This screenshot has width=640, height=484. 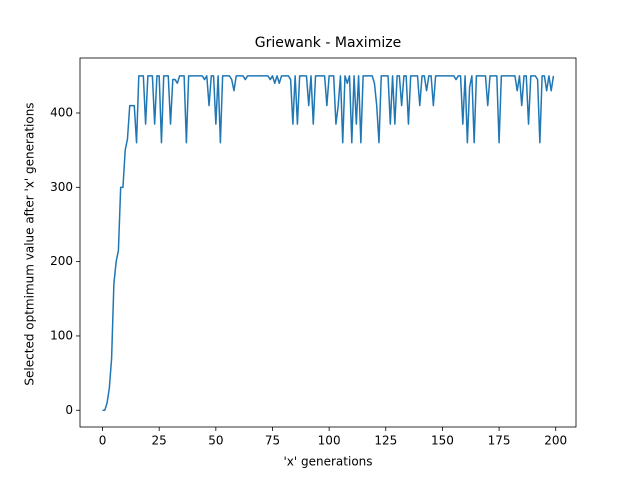 What do you see at coordinates (329, 441) in the screenshot?
I see `x-tick-label: 100` at bounding box center [329, 441].